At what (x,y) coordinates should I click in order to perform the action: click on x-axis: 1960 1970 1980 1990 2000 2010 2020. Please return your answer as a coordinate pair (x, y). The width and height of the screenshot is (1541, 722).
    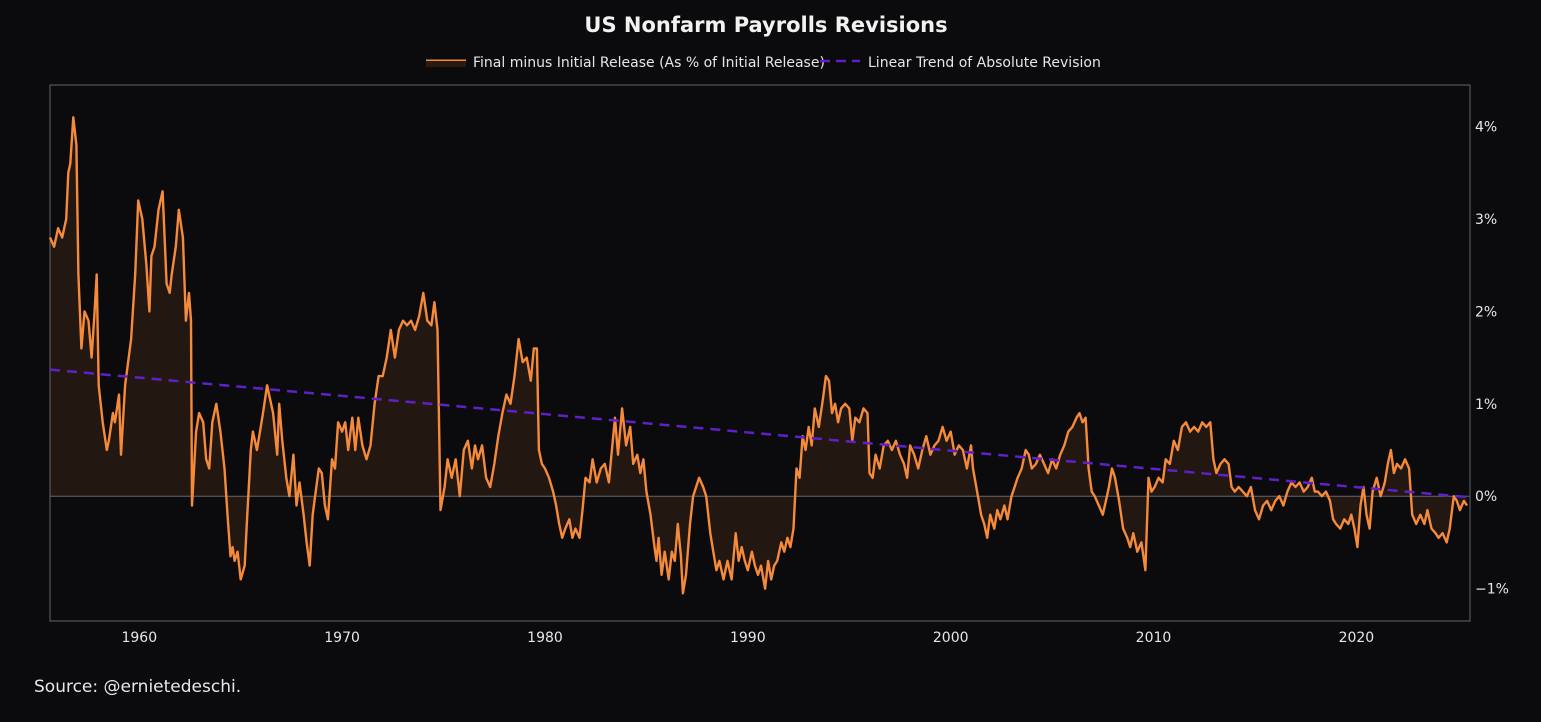
    Looking at the image, I should click on (747, 638).